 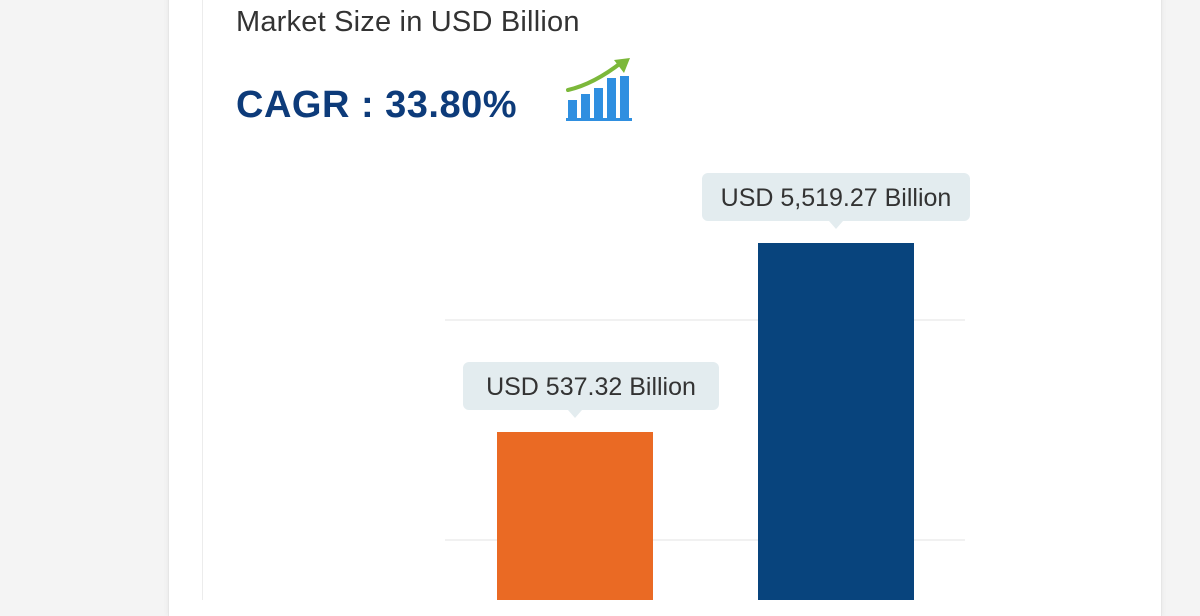 I want to click on bar-growth-arrow-icon, so click(x=599, y=89).